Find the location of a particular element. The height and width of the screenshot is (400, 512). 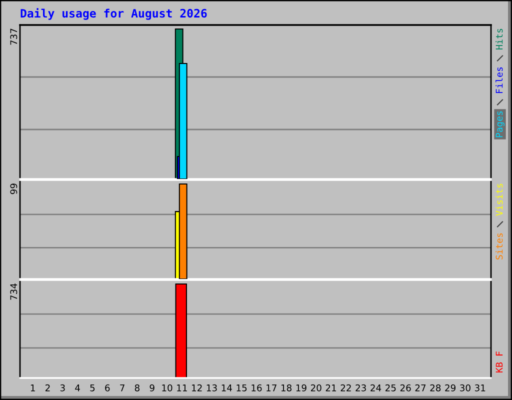

x-tick-label: 4 is located at coordinates (77, 388).